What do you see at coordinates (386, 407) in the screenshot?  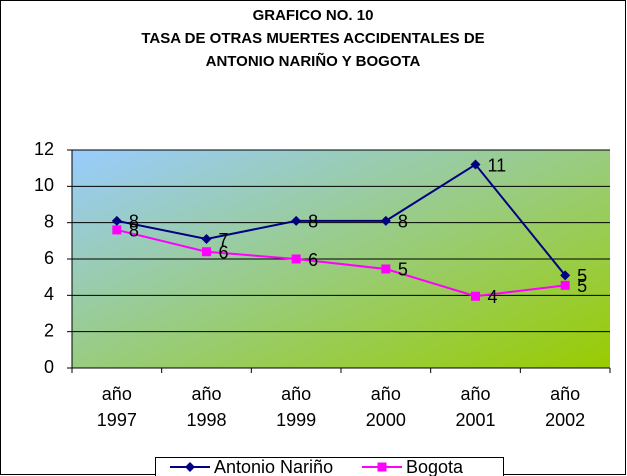 I see `x-tick-label: año 2000` at bounding box center [386, 407].